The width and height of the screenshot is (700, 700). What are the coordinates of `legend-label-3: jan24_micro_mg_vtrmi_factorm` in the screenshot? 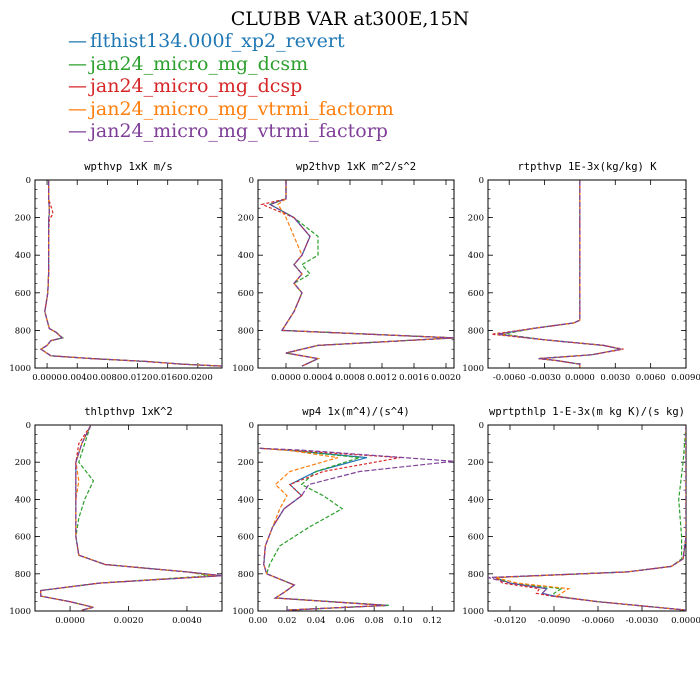 It's located at (242, 108).